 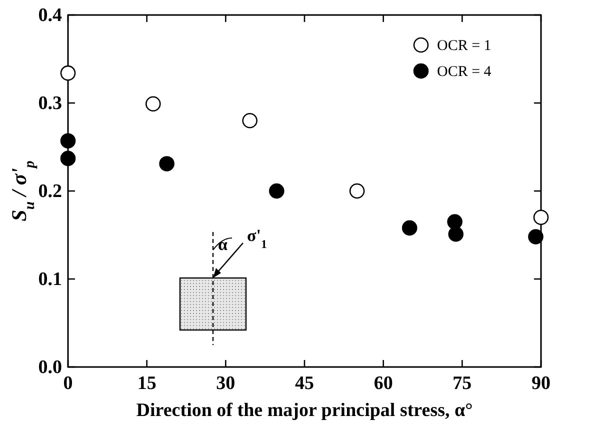 I want to click on x-axis-title: Direction of the major principal stress, α°, so click(x=304, y=410).